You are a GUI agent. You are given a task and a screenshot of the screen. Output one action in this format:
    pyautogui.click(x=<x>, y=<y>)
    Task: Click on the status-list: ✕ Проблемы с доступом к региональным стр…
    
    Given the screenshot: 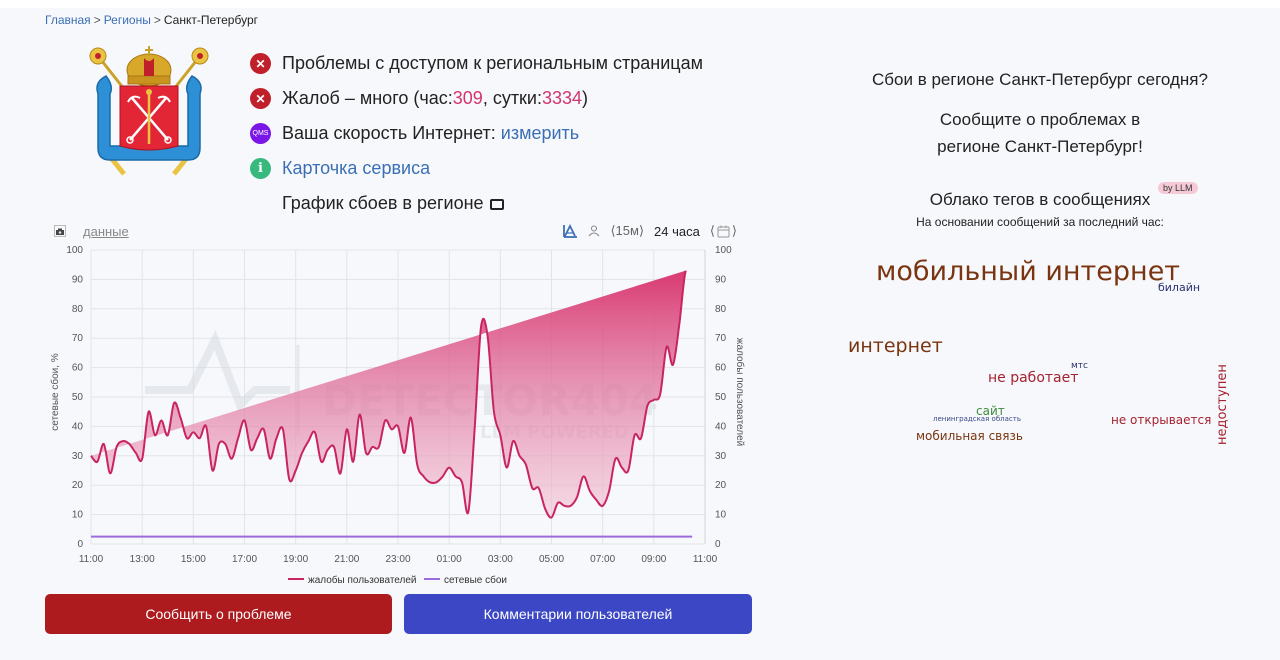 What is the action you would take?
    pyautogui.click(x=476, y=133)
    